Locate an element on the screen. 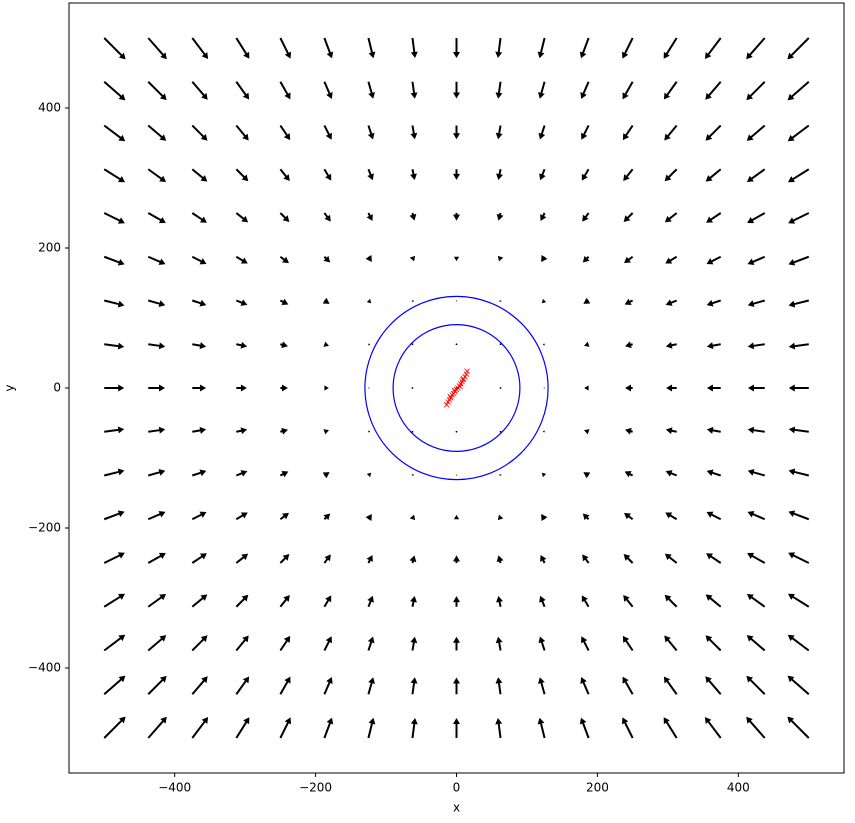  circle is located at coordinates (456, 388).